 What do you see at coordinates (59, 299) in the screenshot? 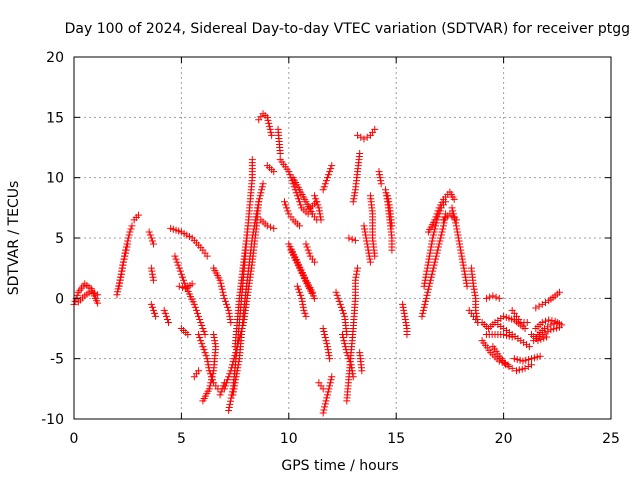
I see `y-tick-label: 0` at bounding box center [59, 299].